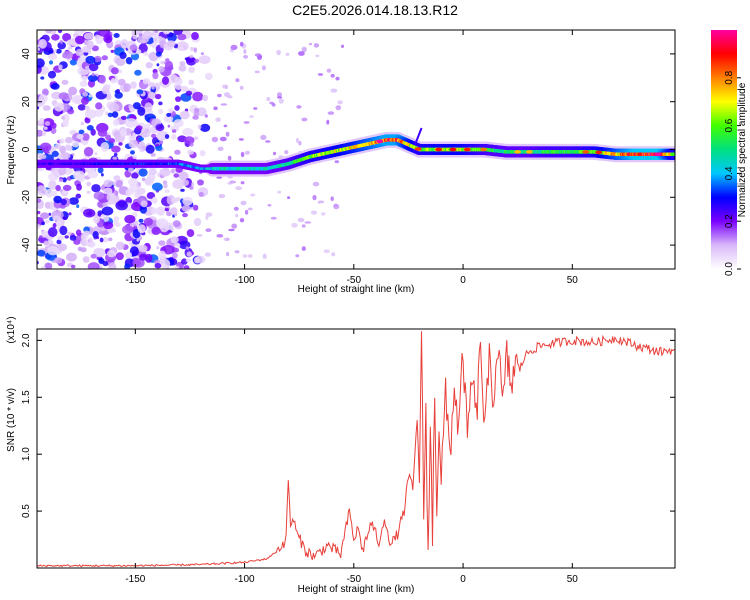  I want to click on colorbar-tick-label: 0.0, so click(729, 269).